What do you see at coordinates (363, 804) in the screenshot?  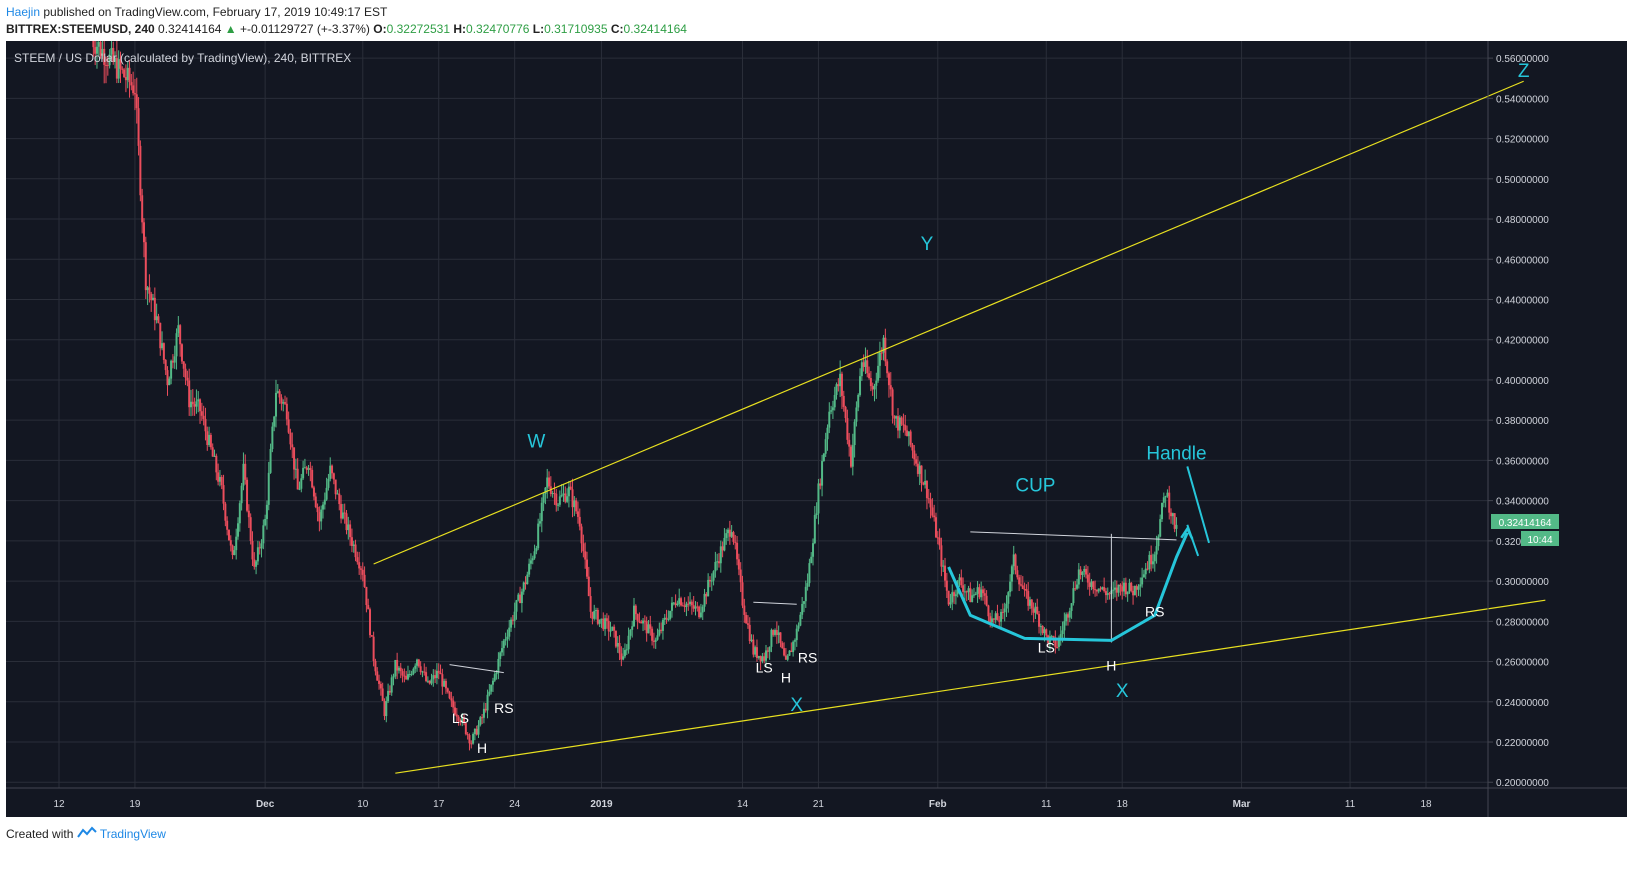 I see `x-tick-label: 10` at bounding box center [363, 804].